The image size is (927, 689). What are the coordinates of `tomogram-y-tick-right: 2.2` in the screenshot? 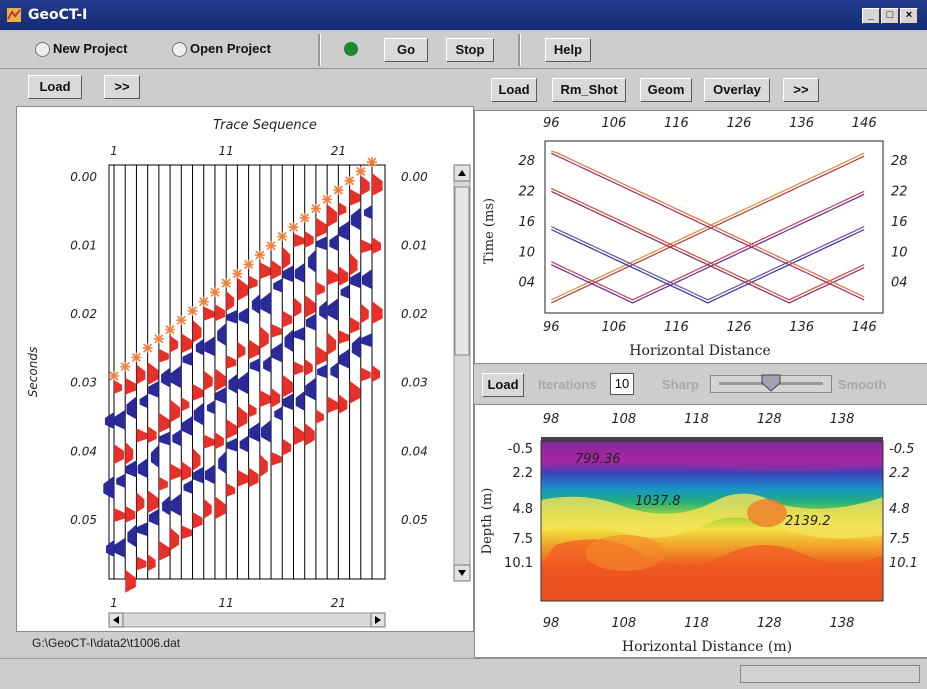 It's located at (899, 473).